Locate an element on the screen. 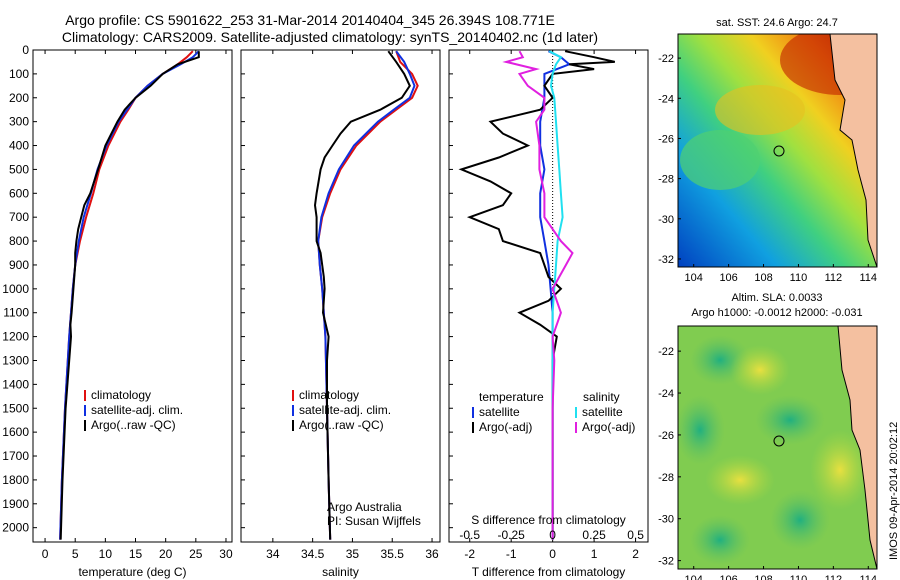 This screenshot has height=580, width=900. sla-map-frame is located at coordinates (777, 447).